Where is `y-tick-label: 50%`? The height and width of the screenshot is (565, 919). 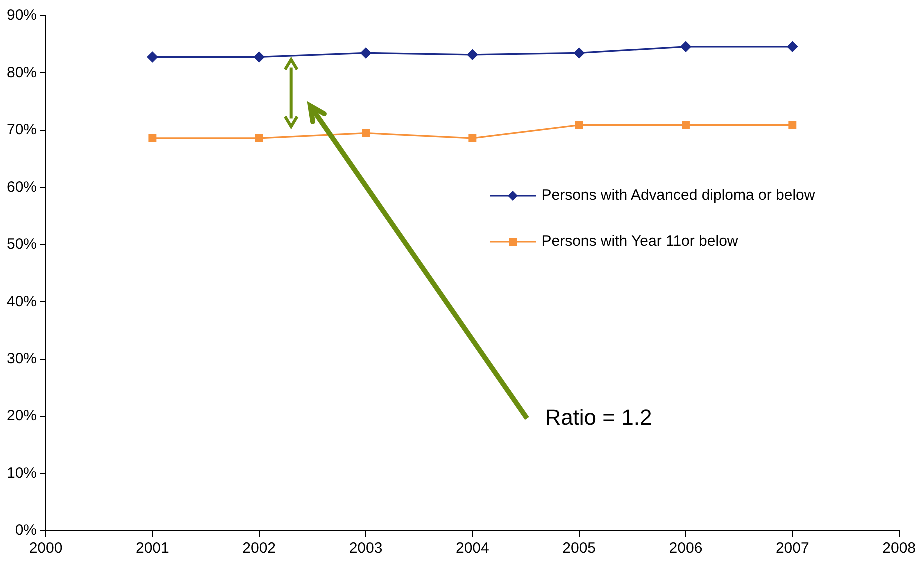 y-tick-label: 50% is located at coordinates (22, 245).